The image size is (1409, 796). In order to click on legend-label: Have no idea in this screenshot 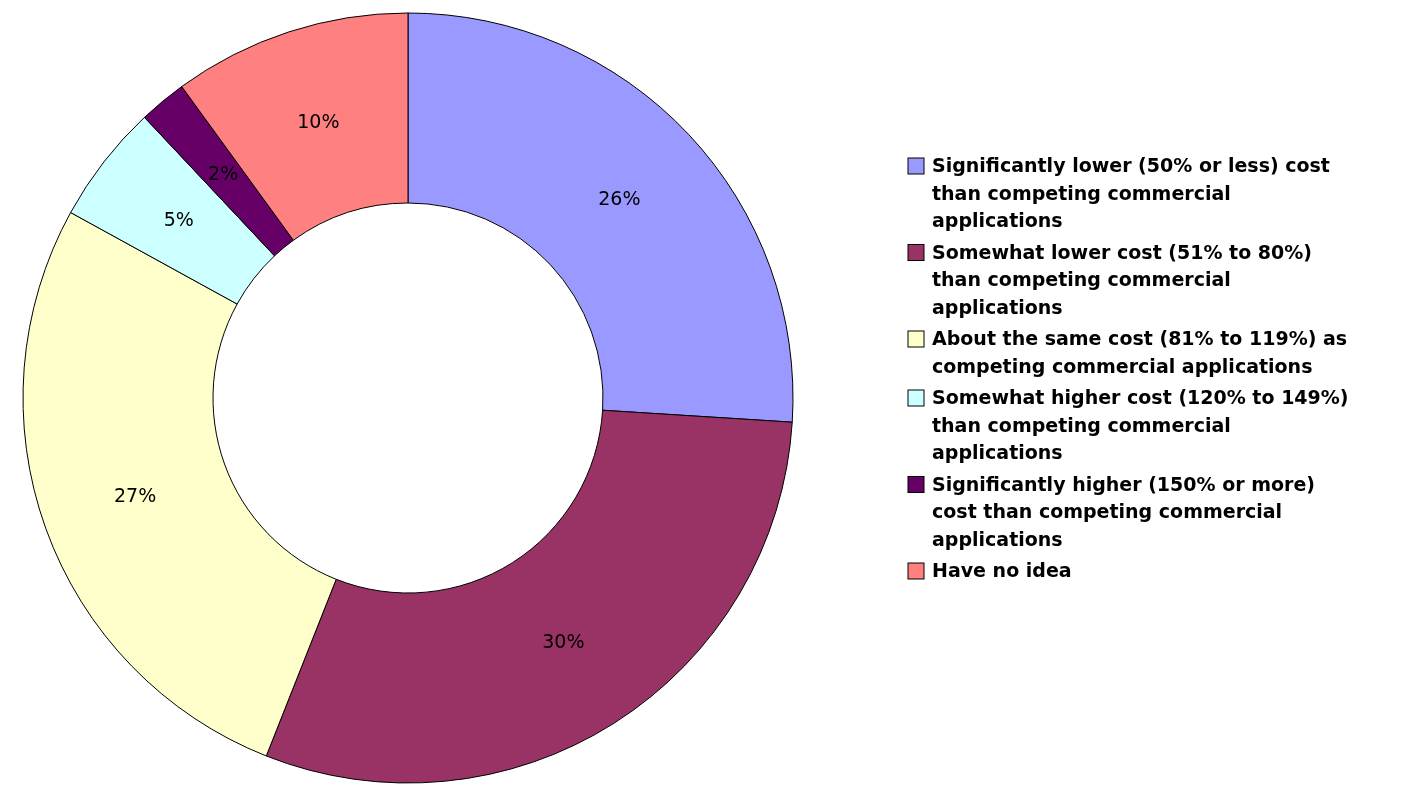, I will do `click(1002, 569)`.